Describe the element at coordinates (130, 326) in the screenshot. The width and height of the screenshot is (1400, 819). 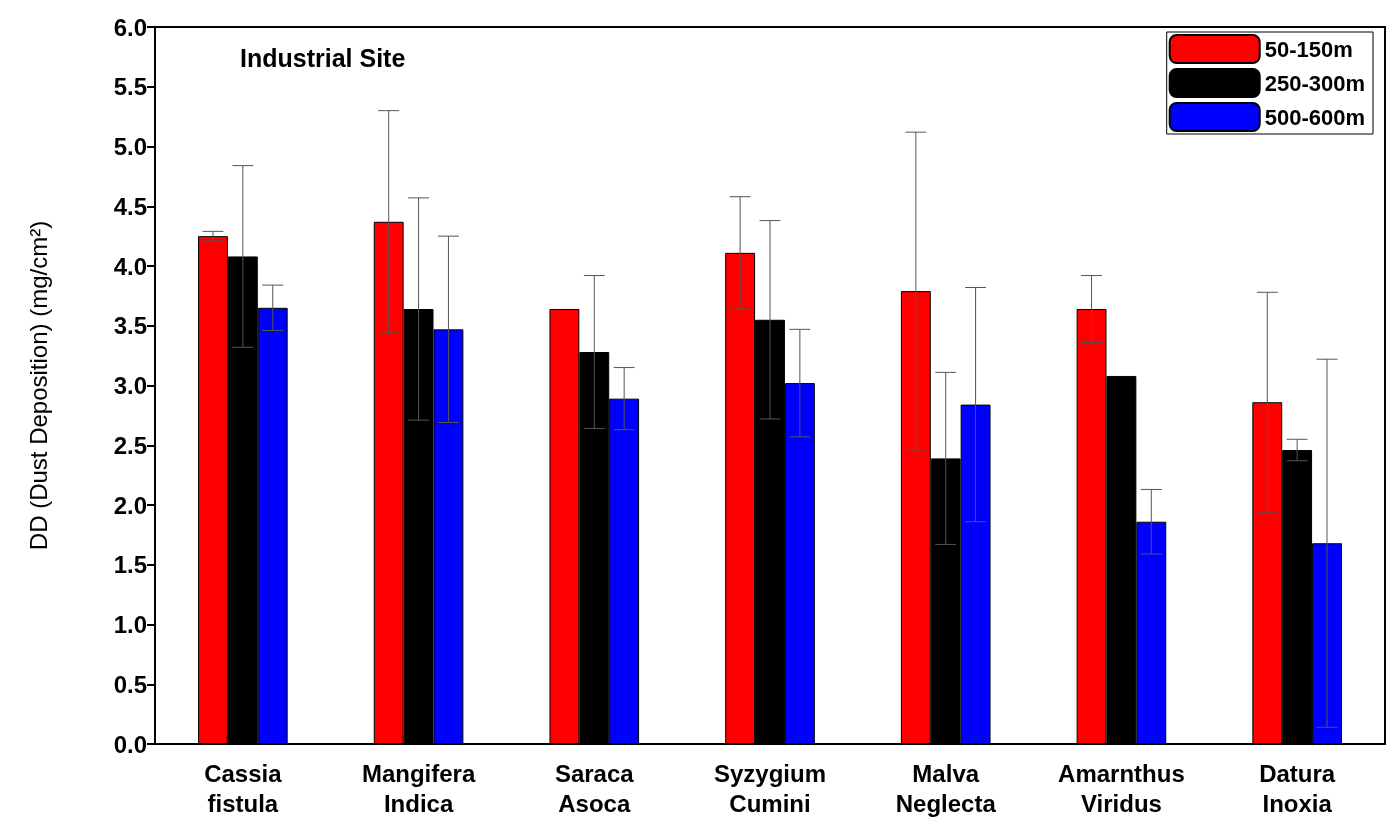
I see `y-tick-label: 3.5` at that location.